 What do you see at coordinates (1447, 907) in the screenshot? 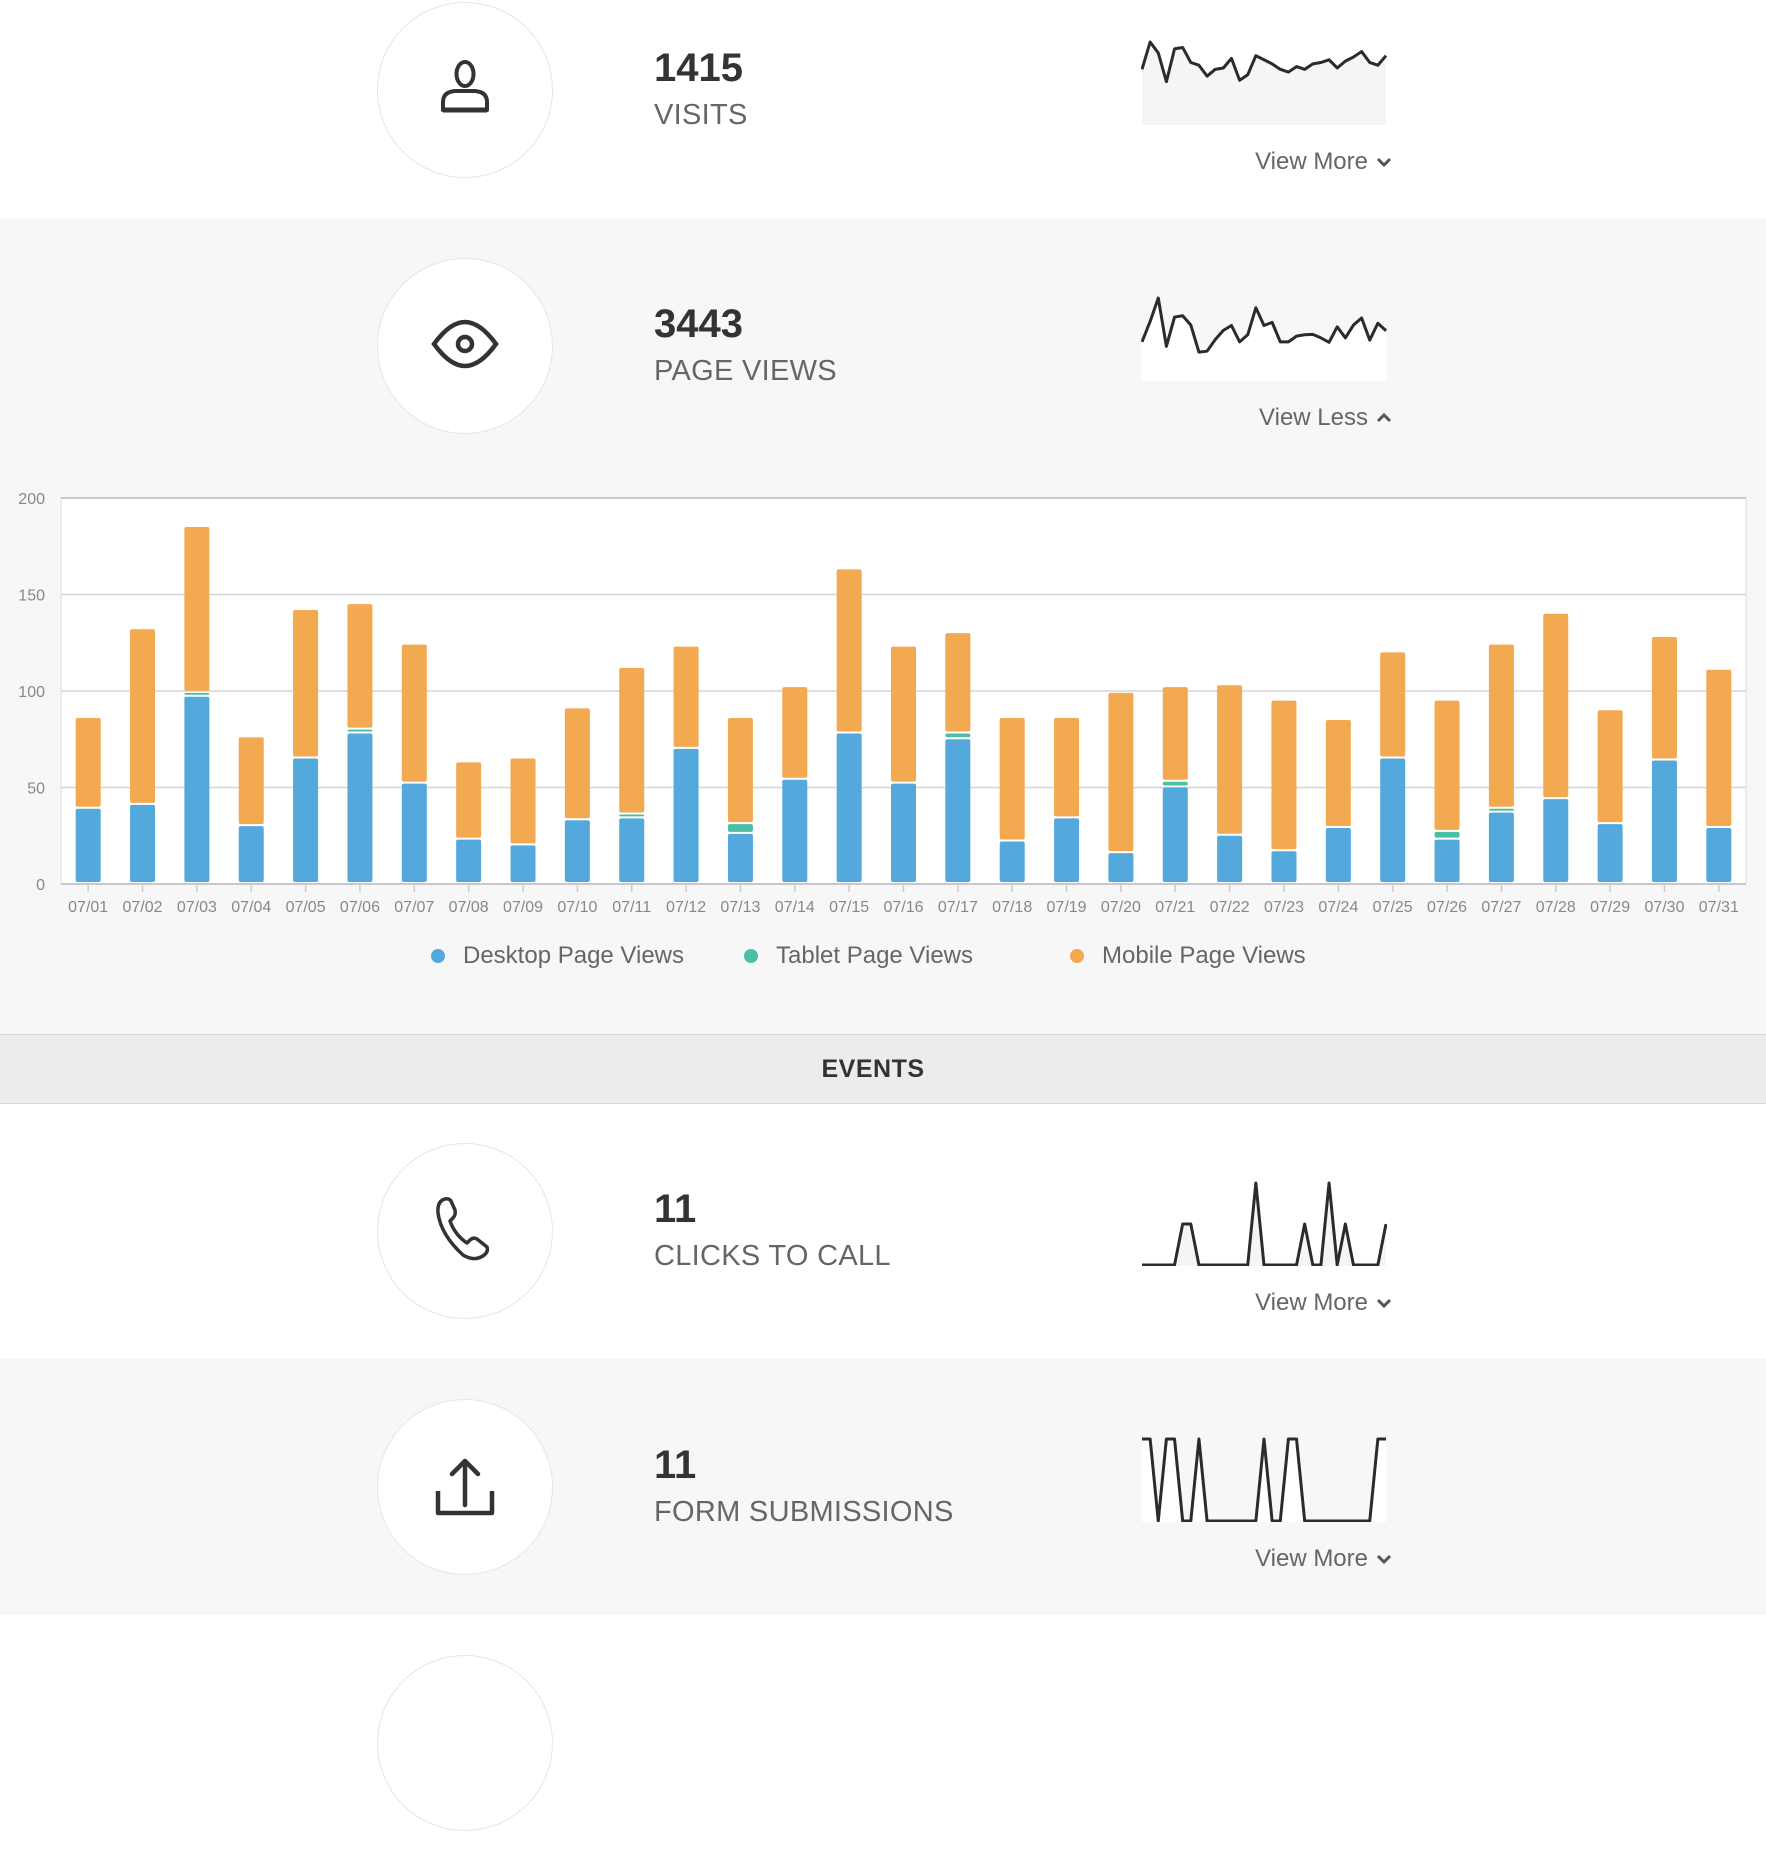
I see `x-tick-label: 07/26` at bounding box center [1447, 907].